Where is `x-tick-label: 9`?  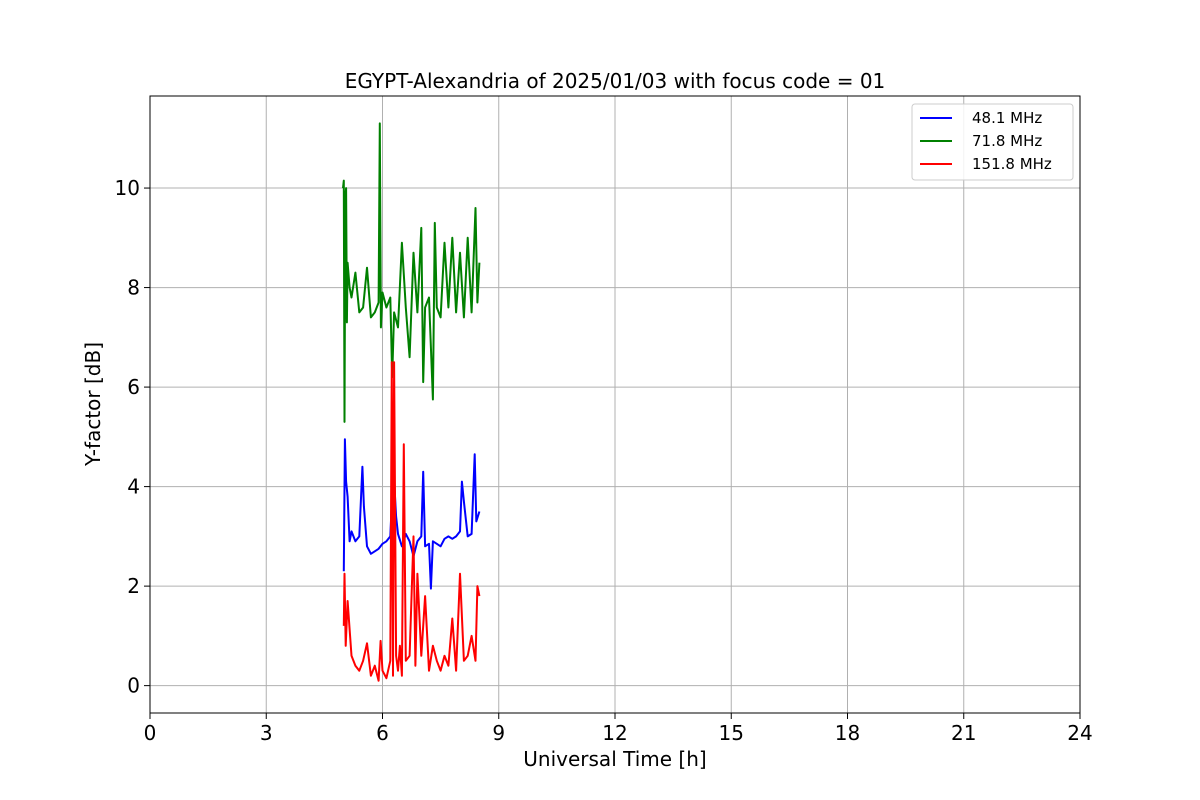 x-tick-label: 9 is located at coordinates (498, 733).